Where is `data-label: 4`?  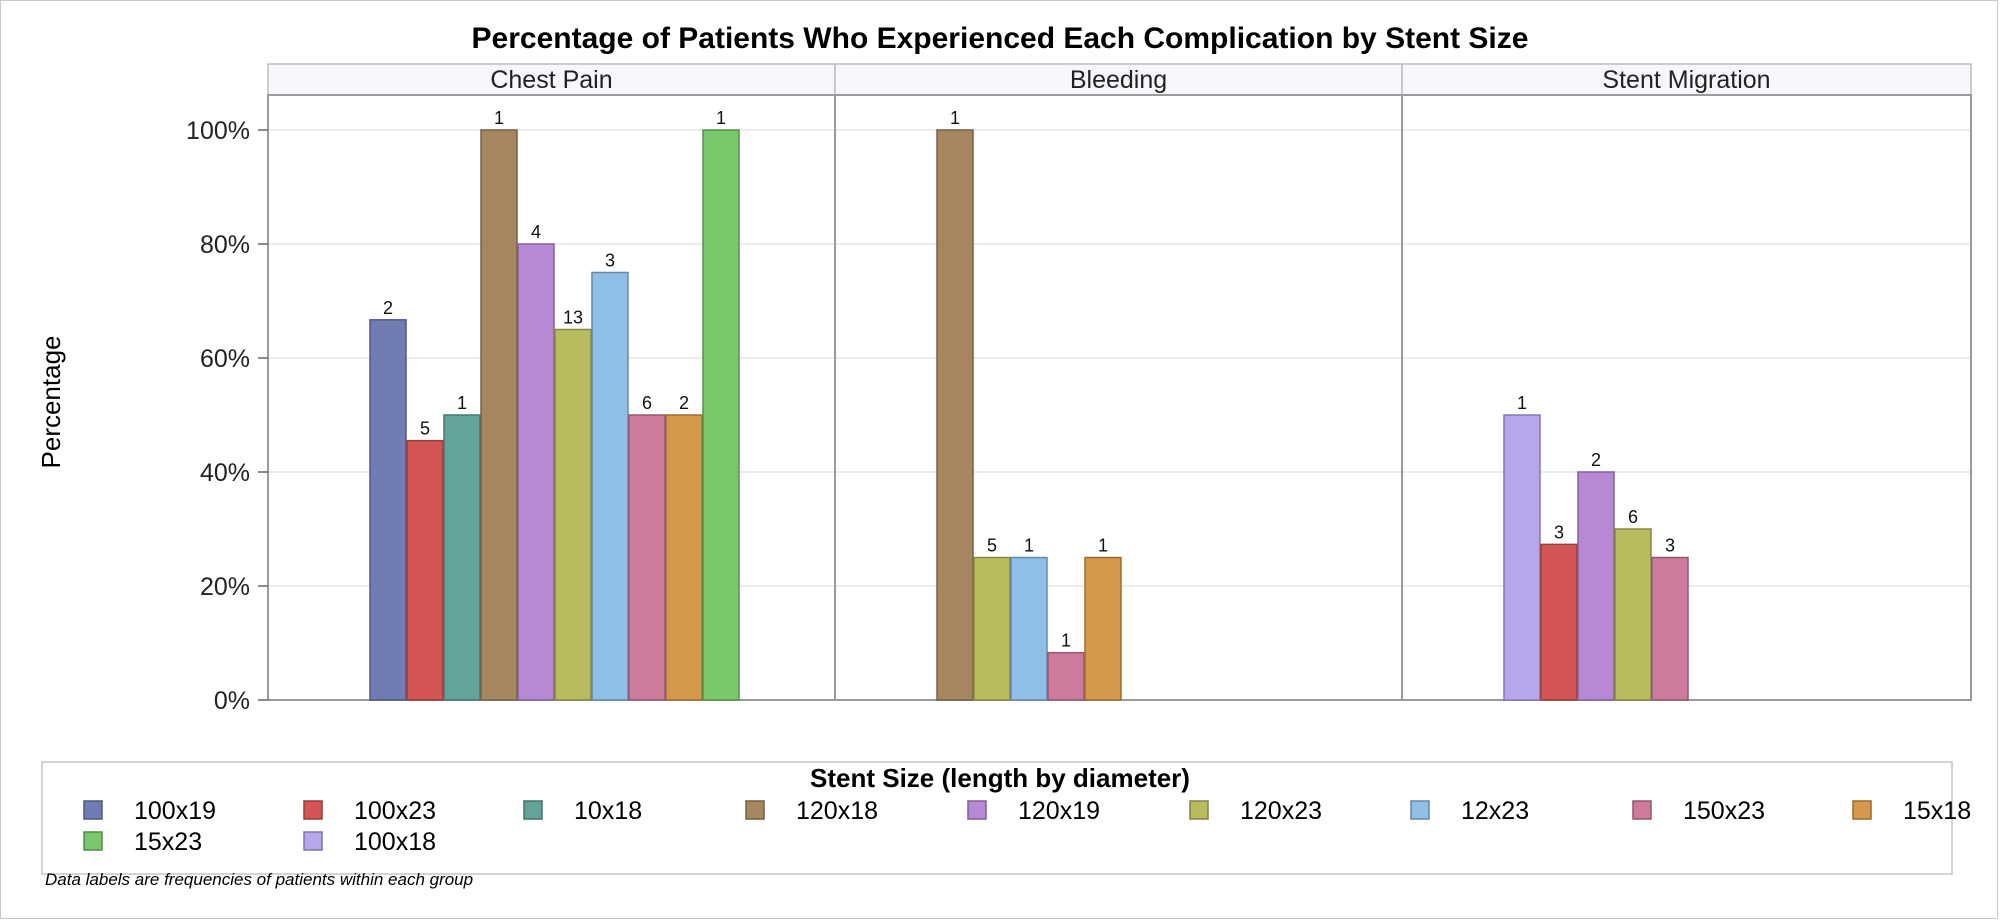
data-label: 4 is located at coordinates (536, 232).